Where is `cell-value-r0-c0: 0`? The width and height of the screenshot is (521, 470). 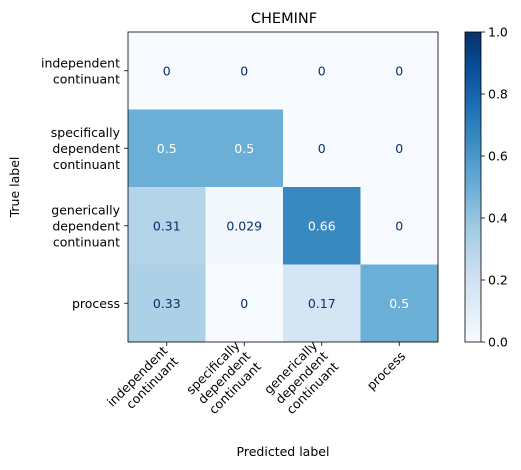 cell-value-r0-c0: 0 is located at coordinates (167, 70).